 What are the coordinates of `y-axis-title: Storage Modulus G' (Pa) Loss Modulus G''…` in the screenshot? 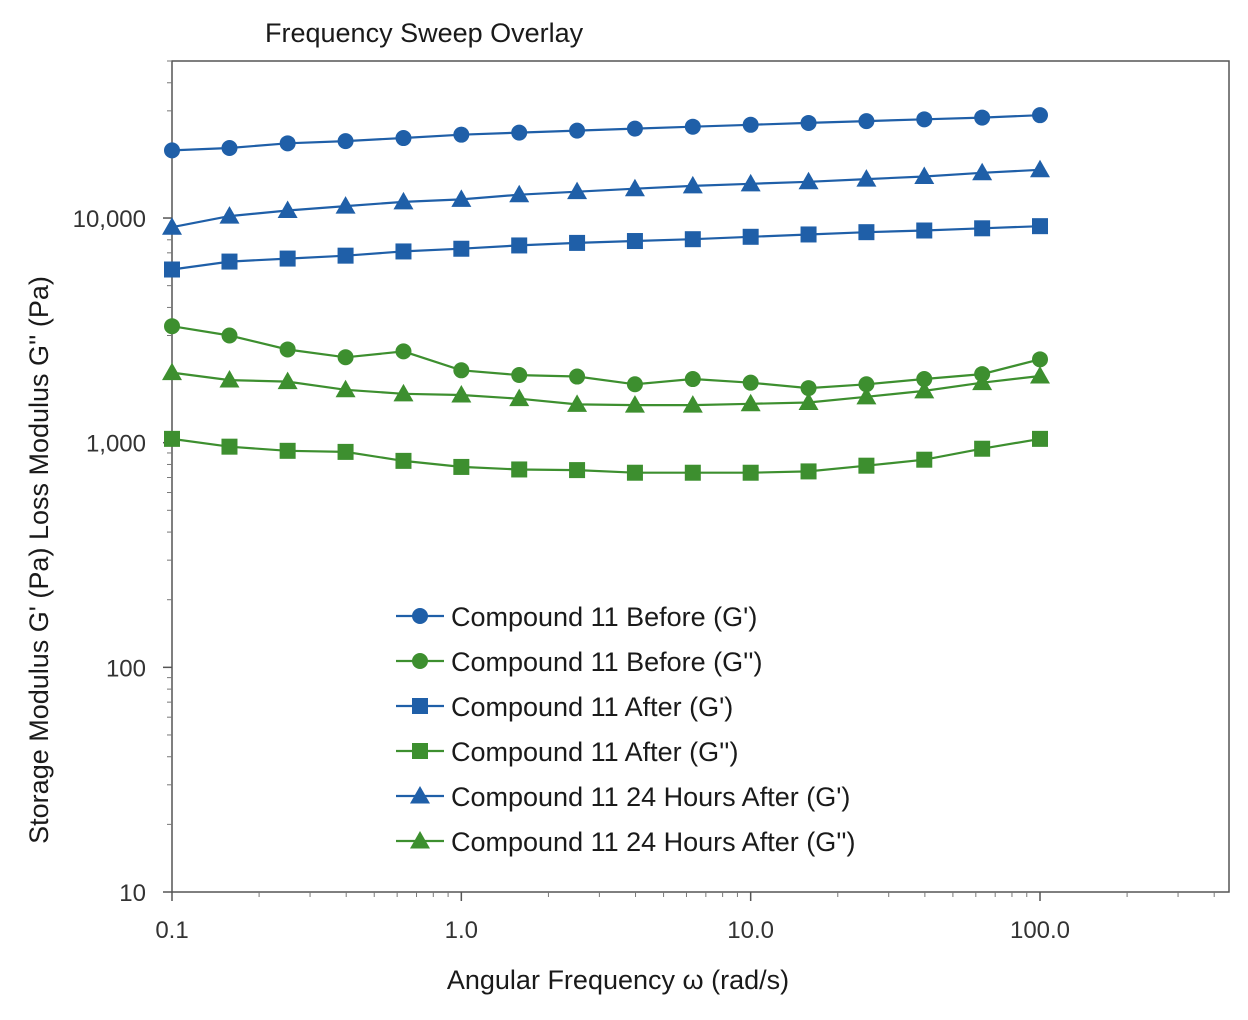 It's located at (39, 560).